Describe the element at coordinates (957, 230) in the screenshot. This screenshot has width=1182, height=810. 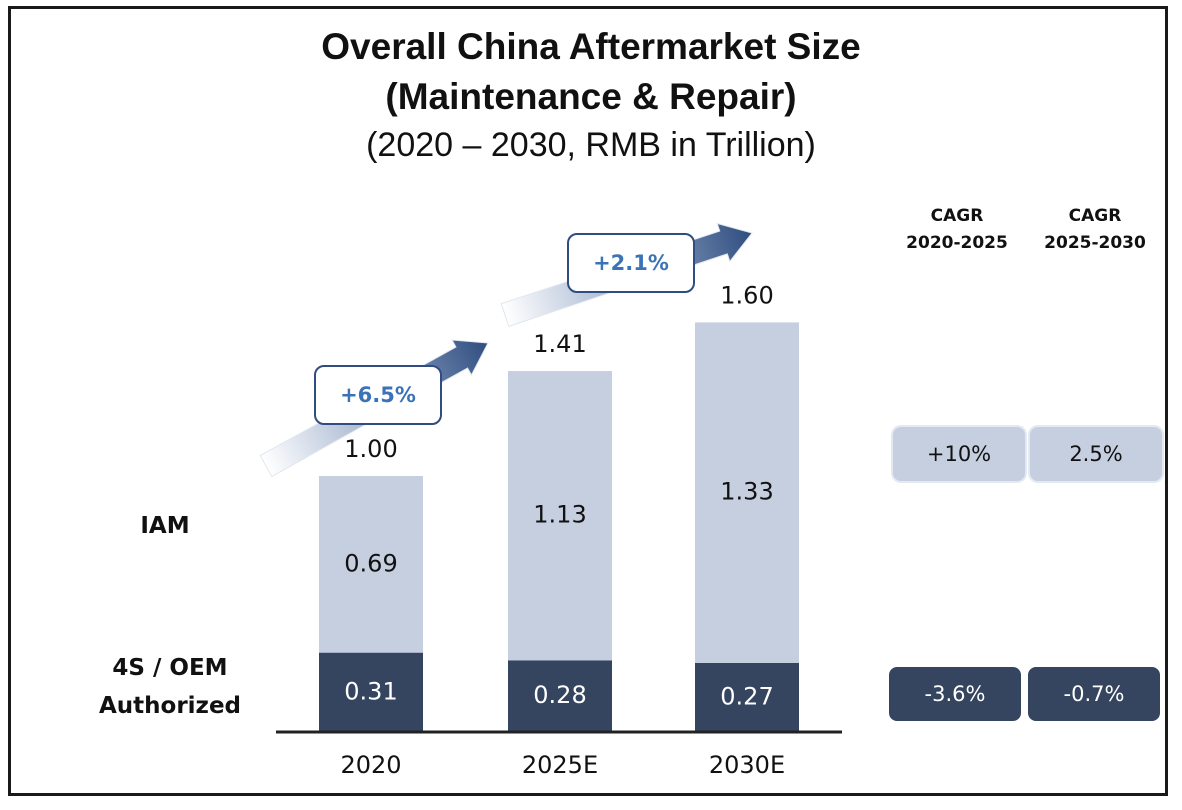
I see `cagr-header-2020-2025: CAGR 2020-2025` at that location.